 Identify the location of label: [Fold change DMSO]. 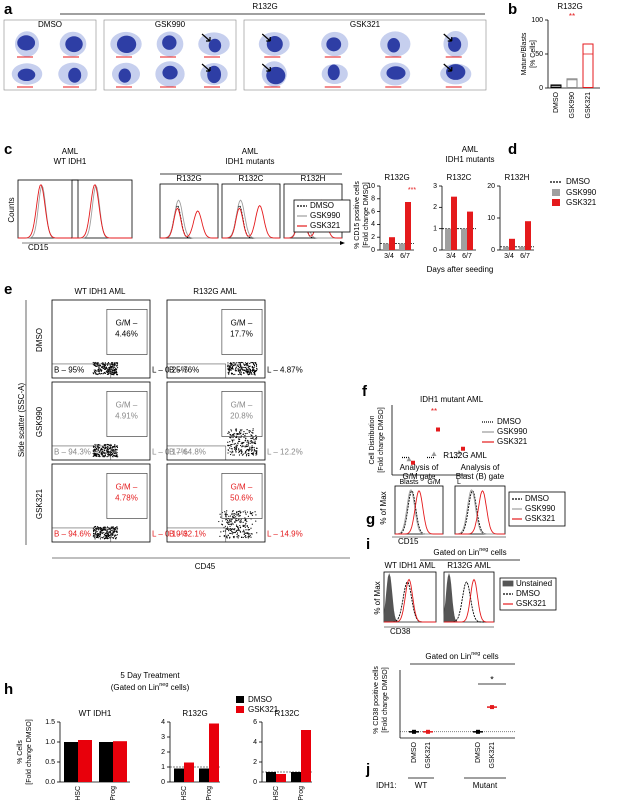
(366, 214).